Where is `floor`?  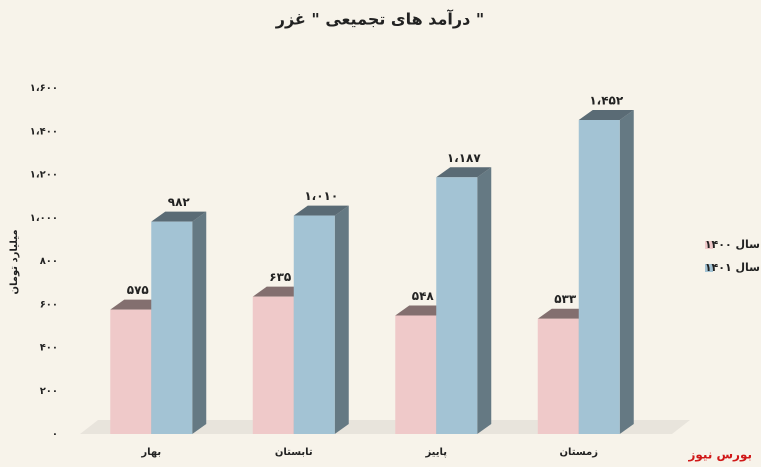
floor is located at coordinates (385, 427).